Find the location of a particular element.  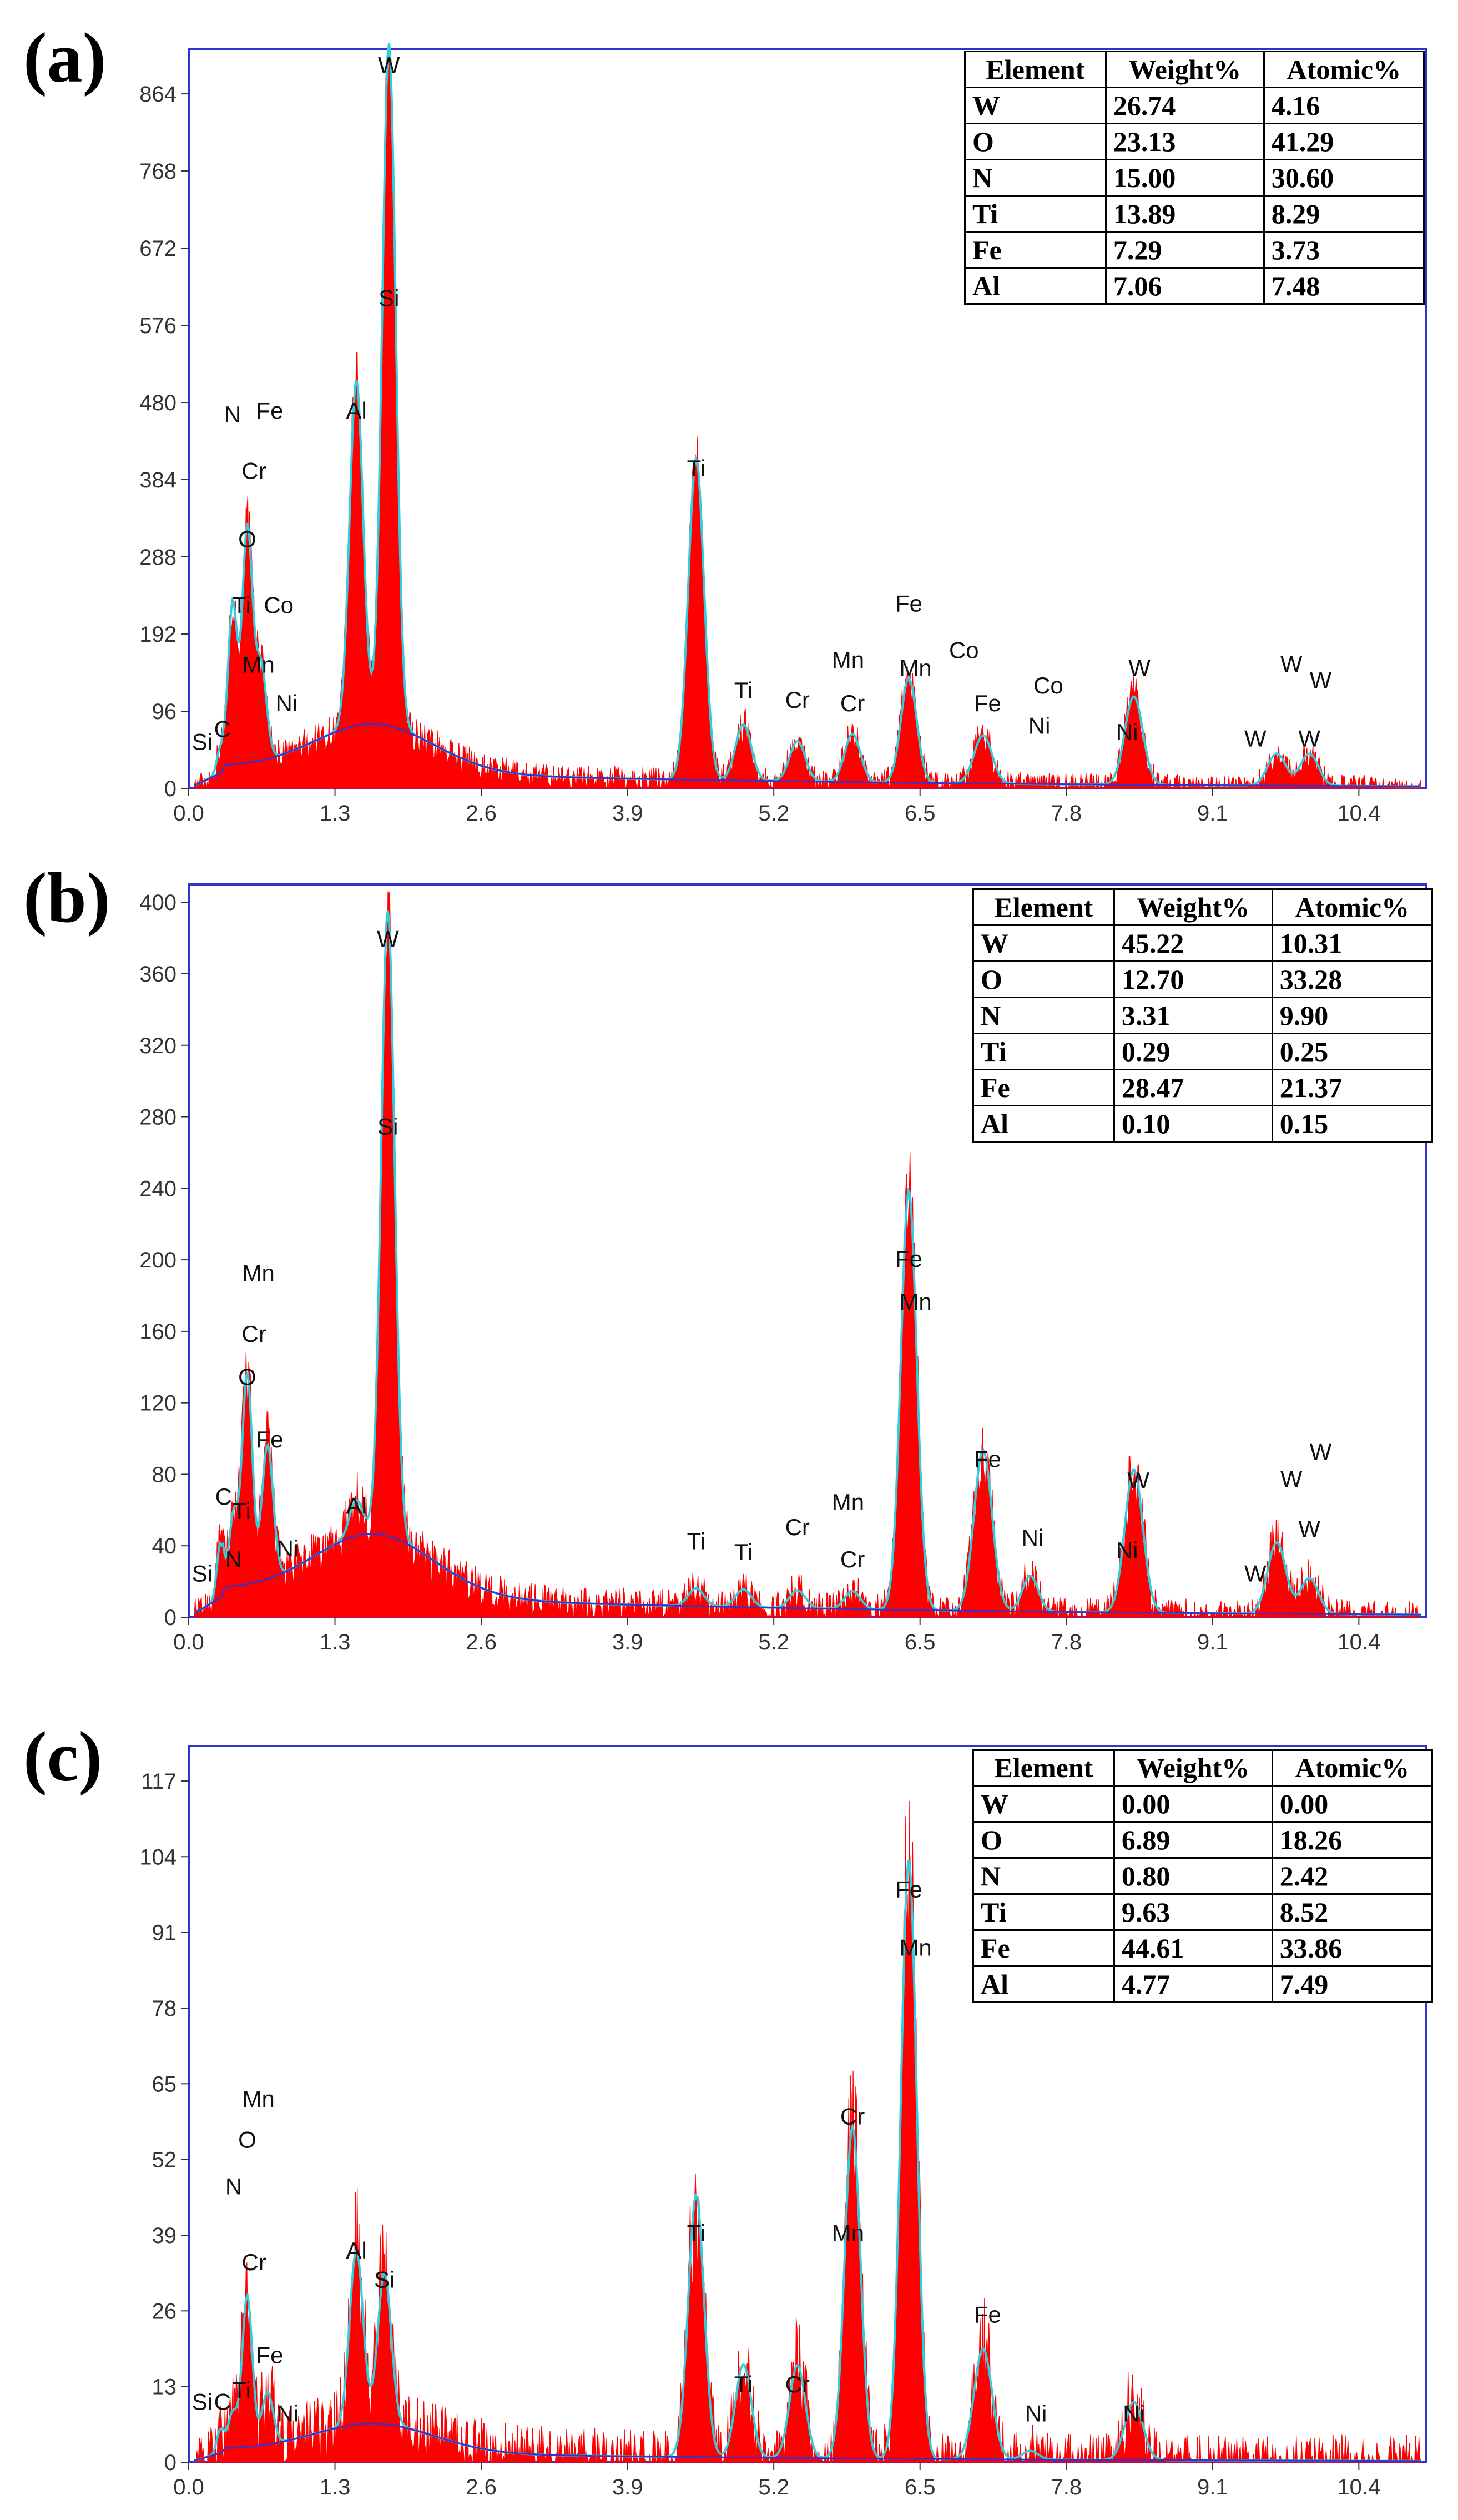

y-tick-label: 117 is located at coordinates (159, 1781).